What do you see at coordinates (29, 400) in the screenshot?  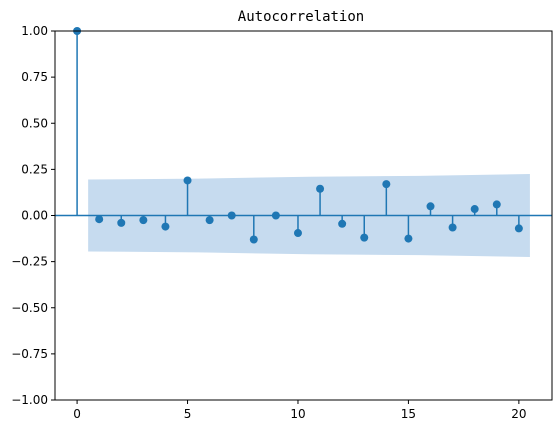 I see `y-tick-label: −1.00` at bounding box center [29, 400].